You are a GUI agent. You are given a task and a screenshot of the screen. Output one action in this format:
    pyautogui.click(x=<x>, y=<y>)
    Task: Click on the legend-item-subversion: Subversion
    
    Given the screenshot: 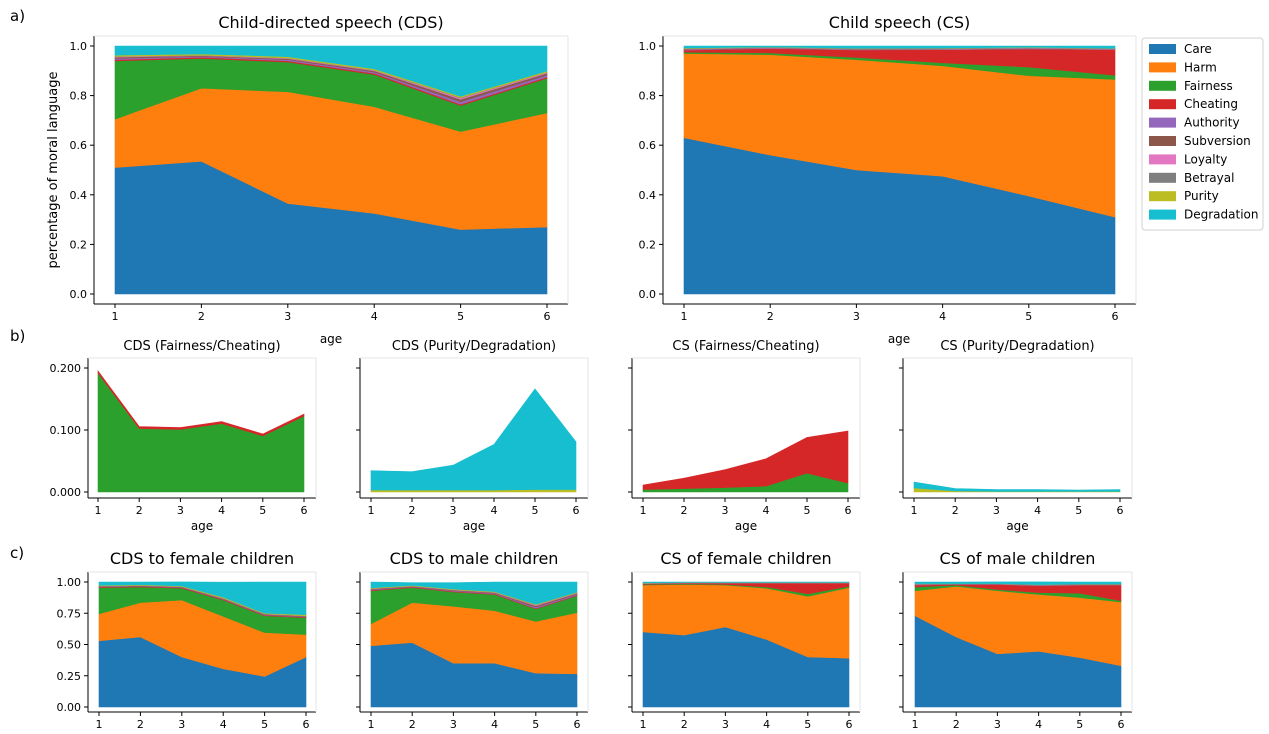 What is the action you would take?
    pyautogui.click(x=1200, y=141)
    